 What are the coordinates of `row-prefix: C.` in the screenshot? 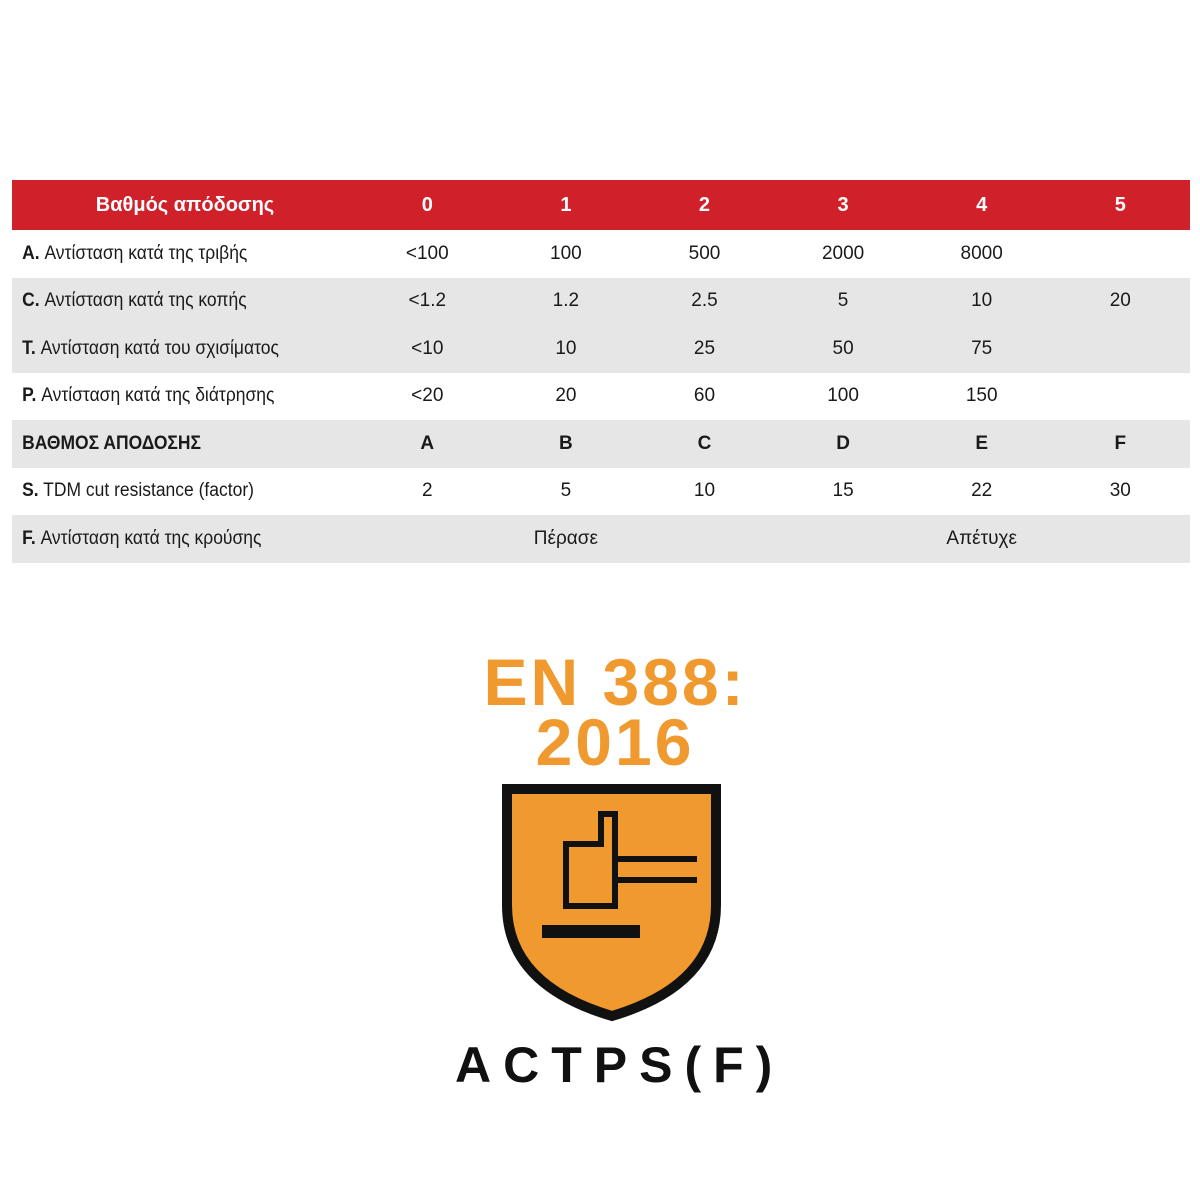 It's located at (31, 301).